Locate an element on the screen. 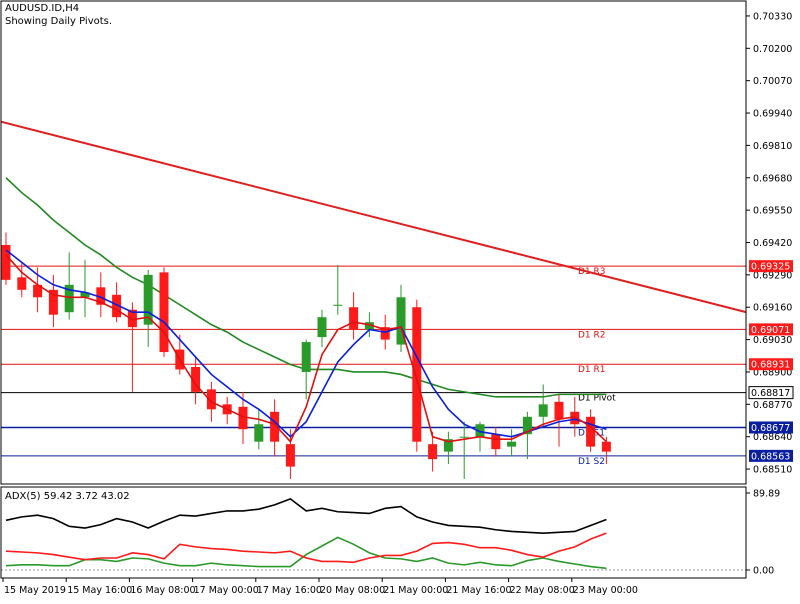  adx-main-line is located at coordinates (306, 515).